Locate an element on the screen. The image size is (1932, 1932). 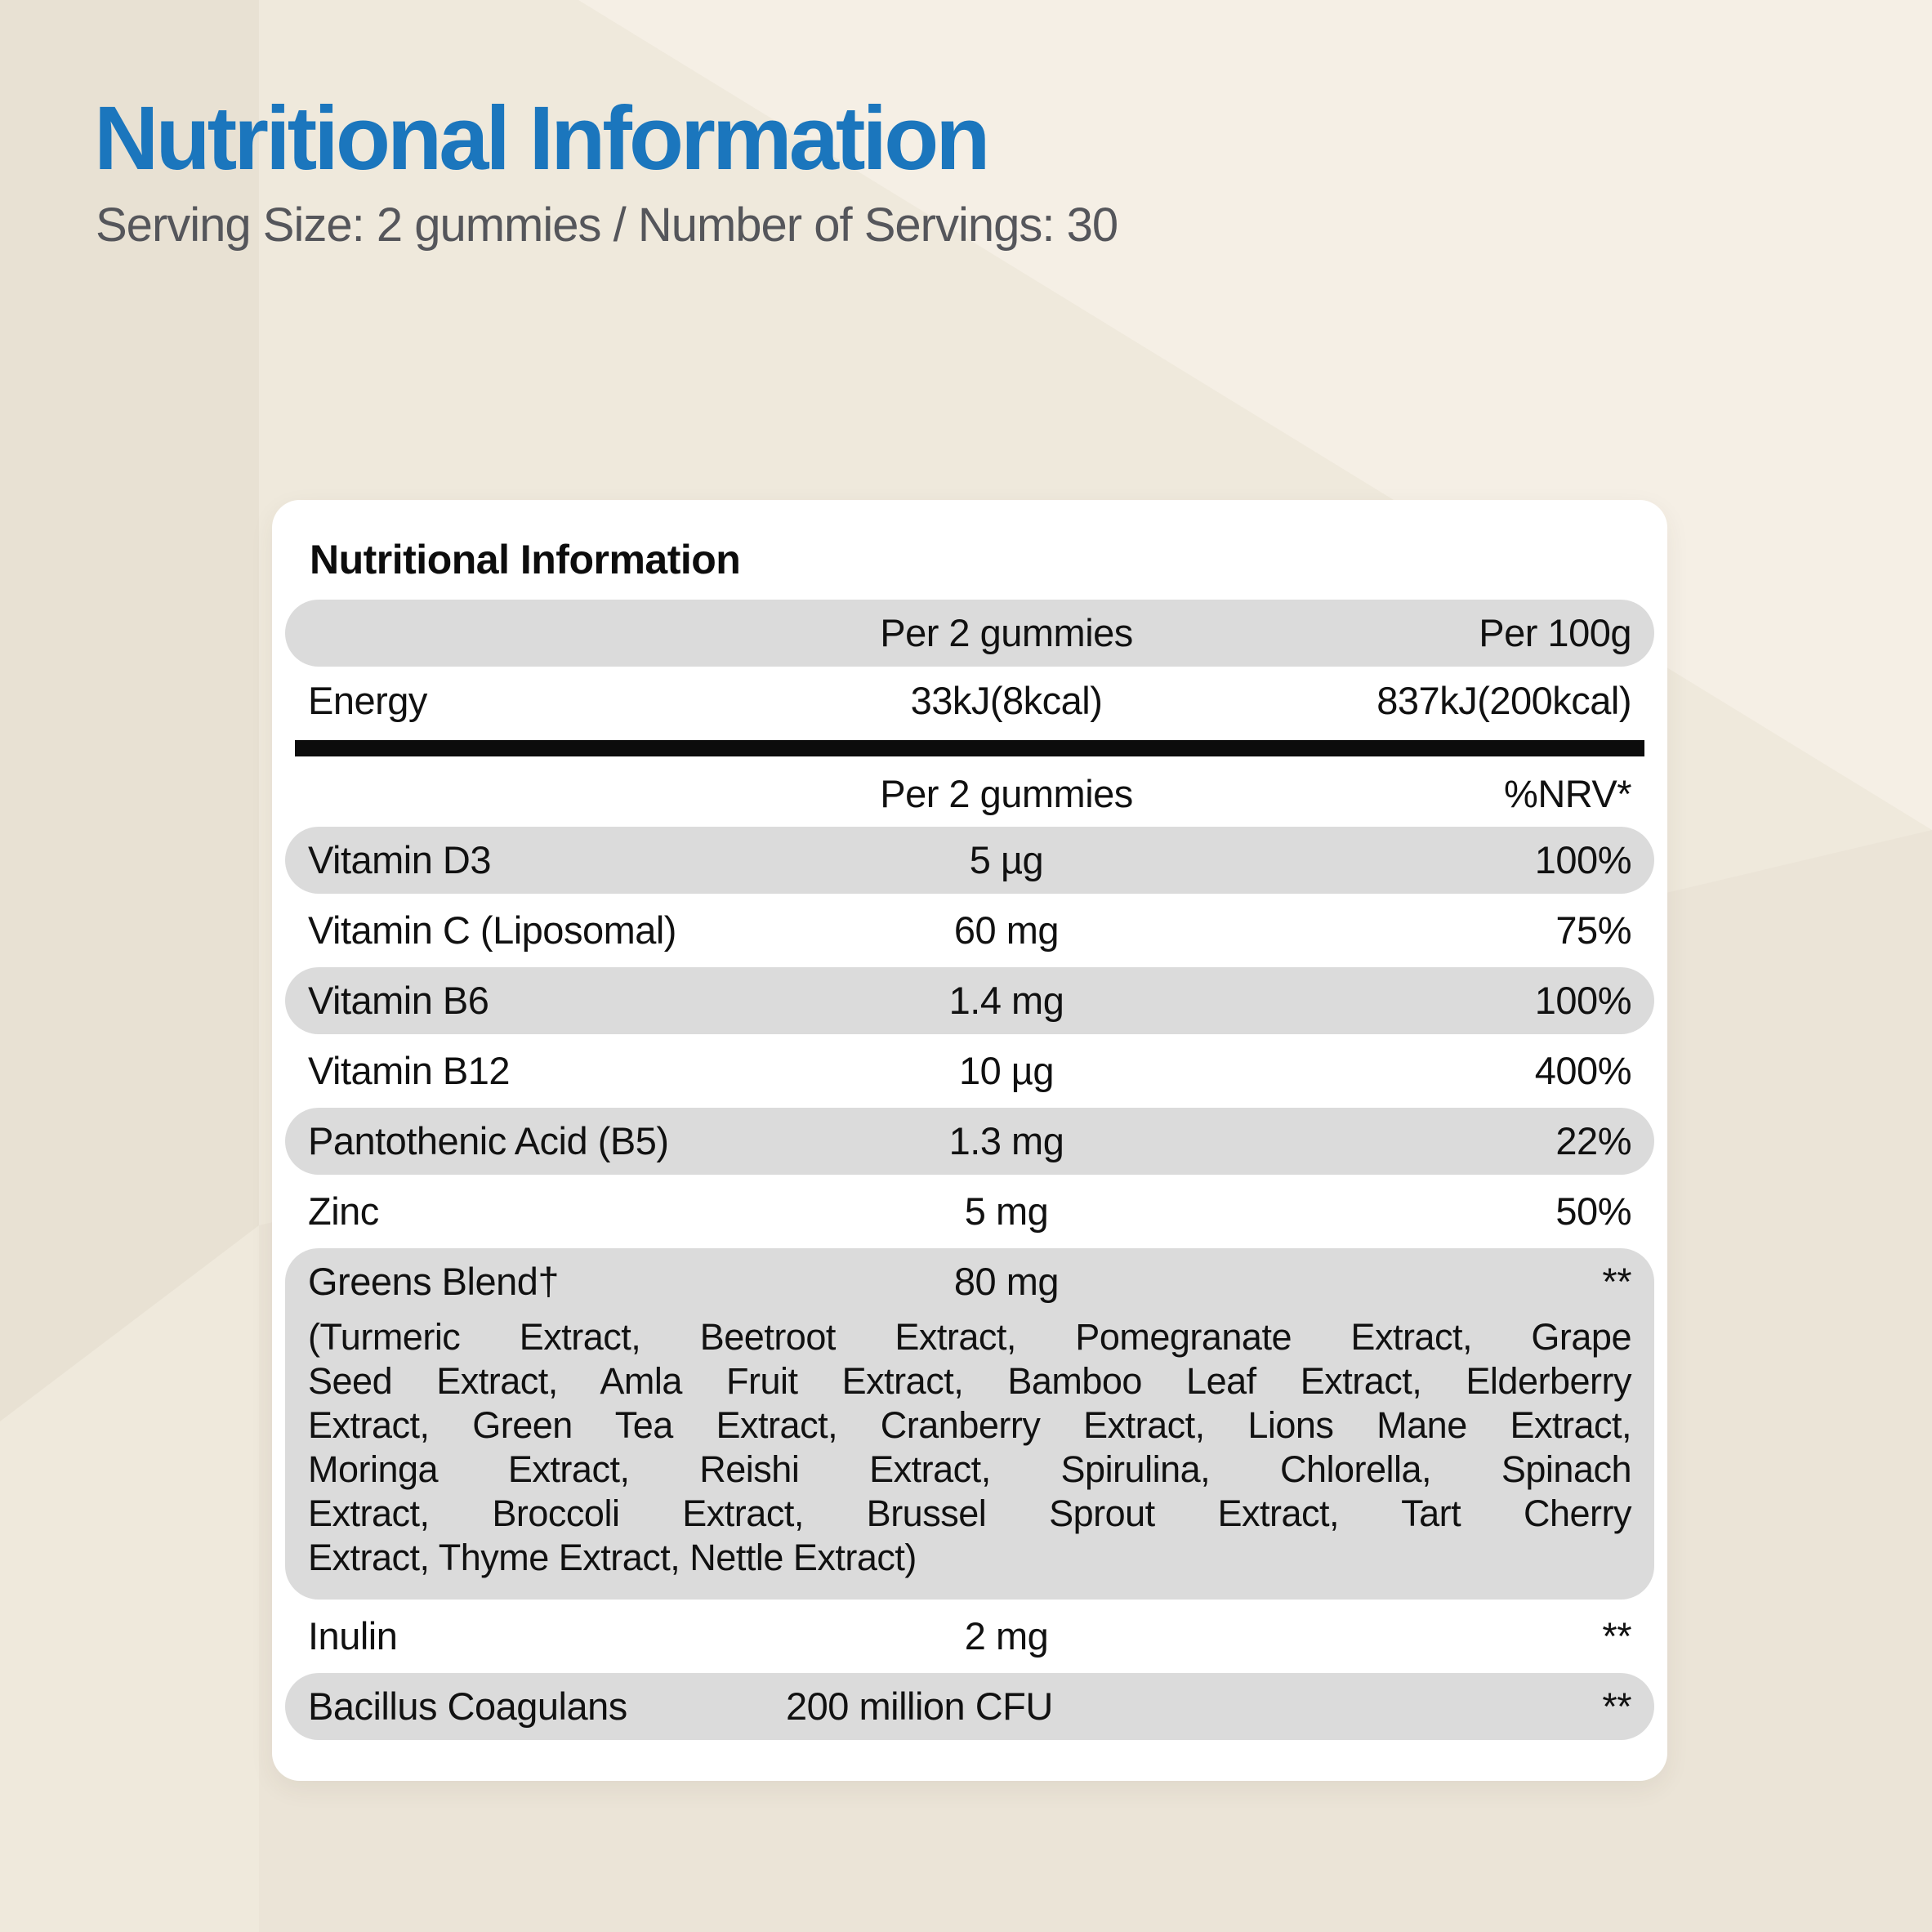
per-2-gummies-header-2: Per 2 gummies is located at coordinates (1007, 794).